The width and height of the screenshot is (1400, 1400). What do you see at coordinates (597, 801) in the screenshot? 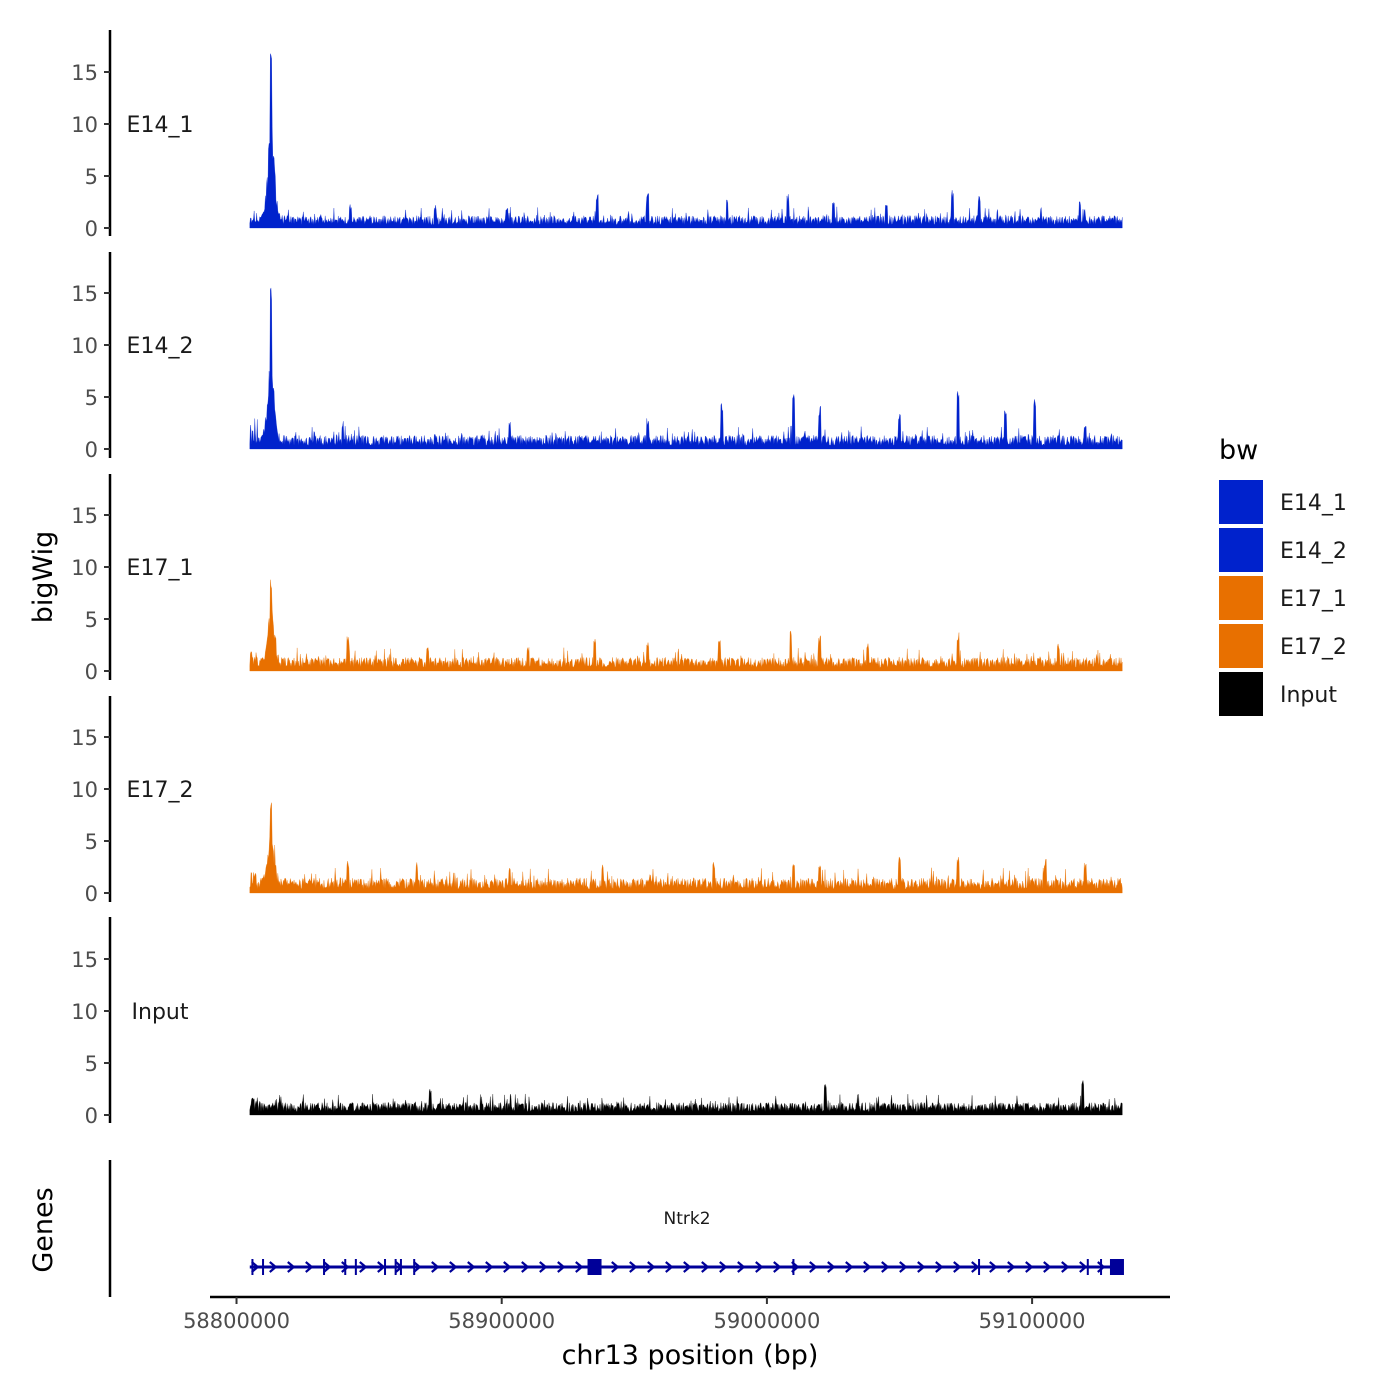
I see `track-E17_2: 0 5 10 15 E17_2` at bounding box center [597, 801].